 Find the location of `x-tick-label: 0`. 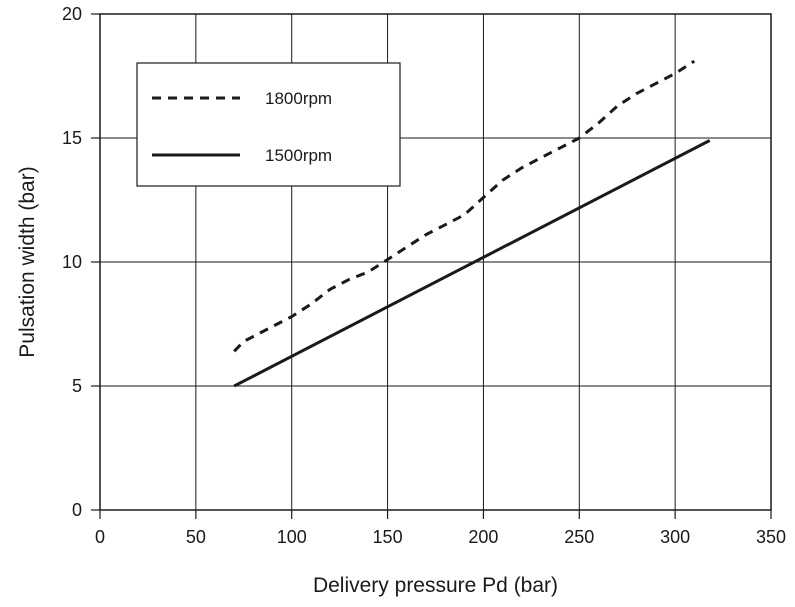

x-tick-label: 0 is located at coordinates (100, 537).